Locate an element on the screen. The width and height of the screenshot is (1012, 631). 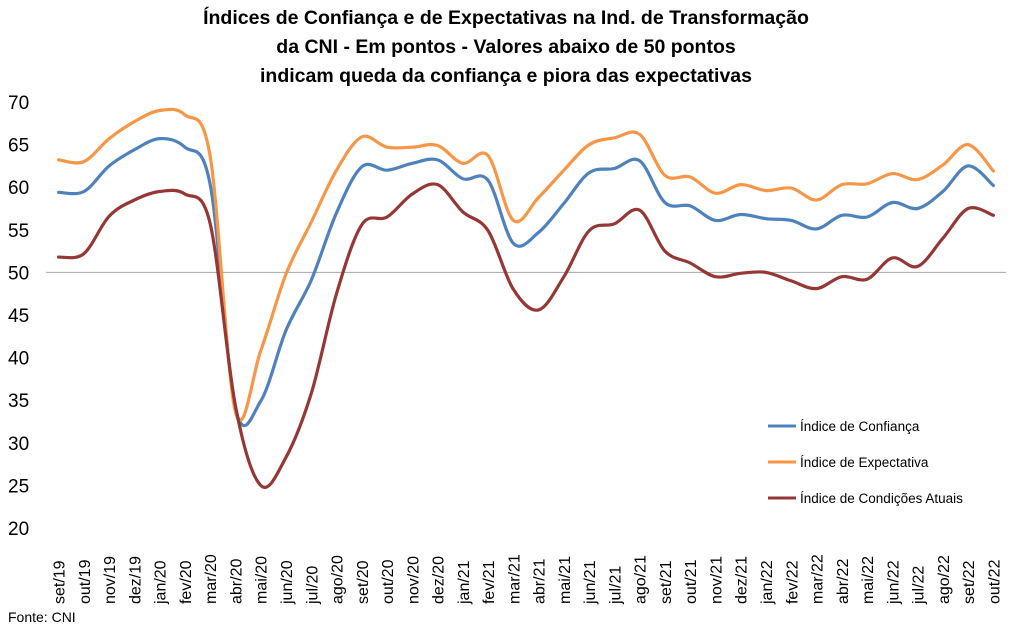
x-tick-label: set/19 is located at coordinates (60, 582).